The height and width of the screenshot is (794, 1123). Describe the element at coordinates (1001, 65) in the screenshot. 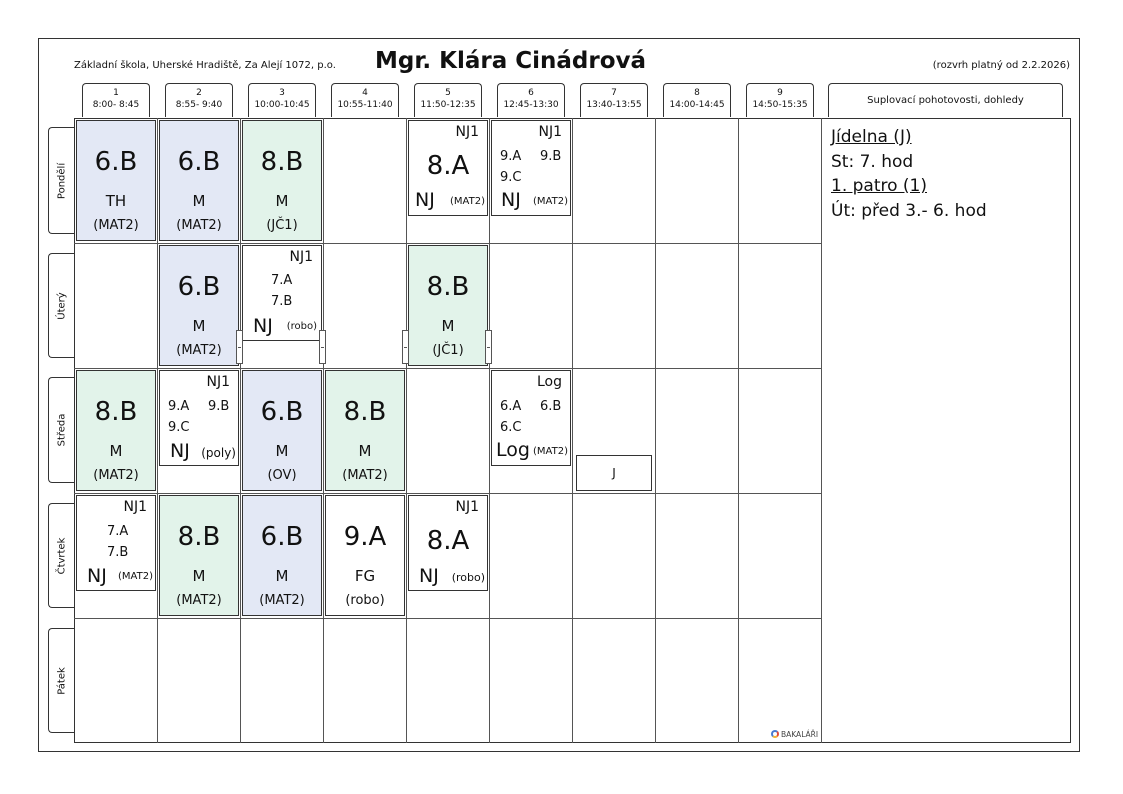

I see `validity-note: (rozvrh platný od 2.2.2026)` at that location.